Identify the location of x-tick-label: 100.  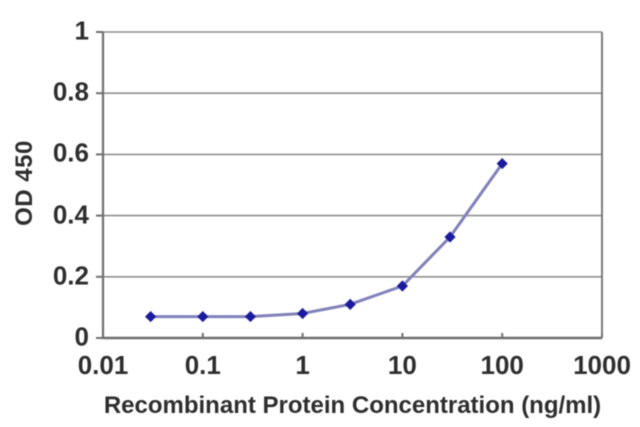
(502, 365).